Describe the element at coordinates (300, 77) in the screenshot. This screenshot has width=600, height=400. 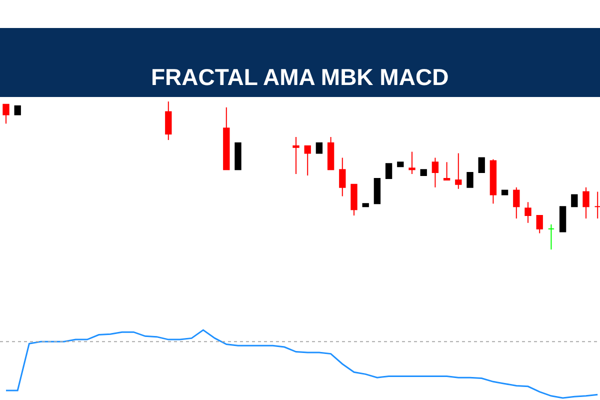
I see `chart-title: FRACTAL AMA MBK MACD` at that location.